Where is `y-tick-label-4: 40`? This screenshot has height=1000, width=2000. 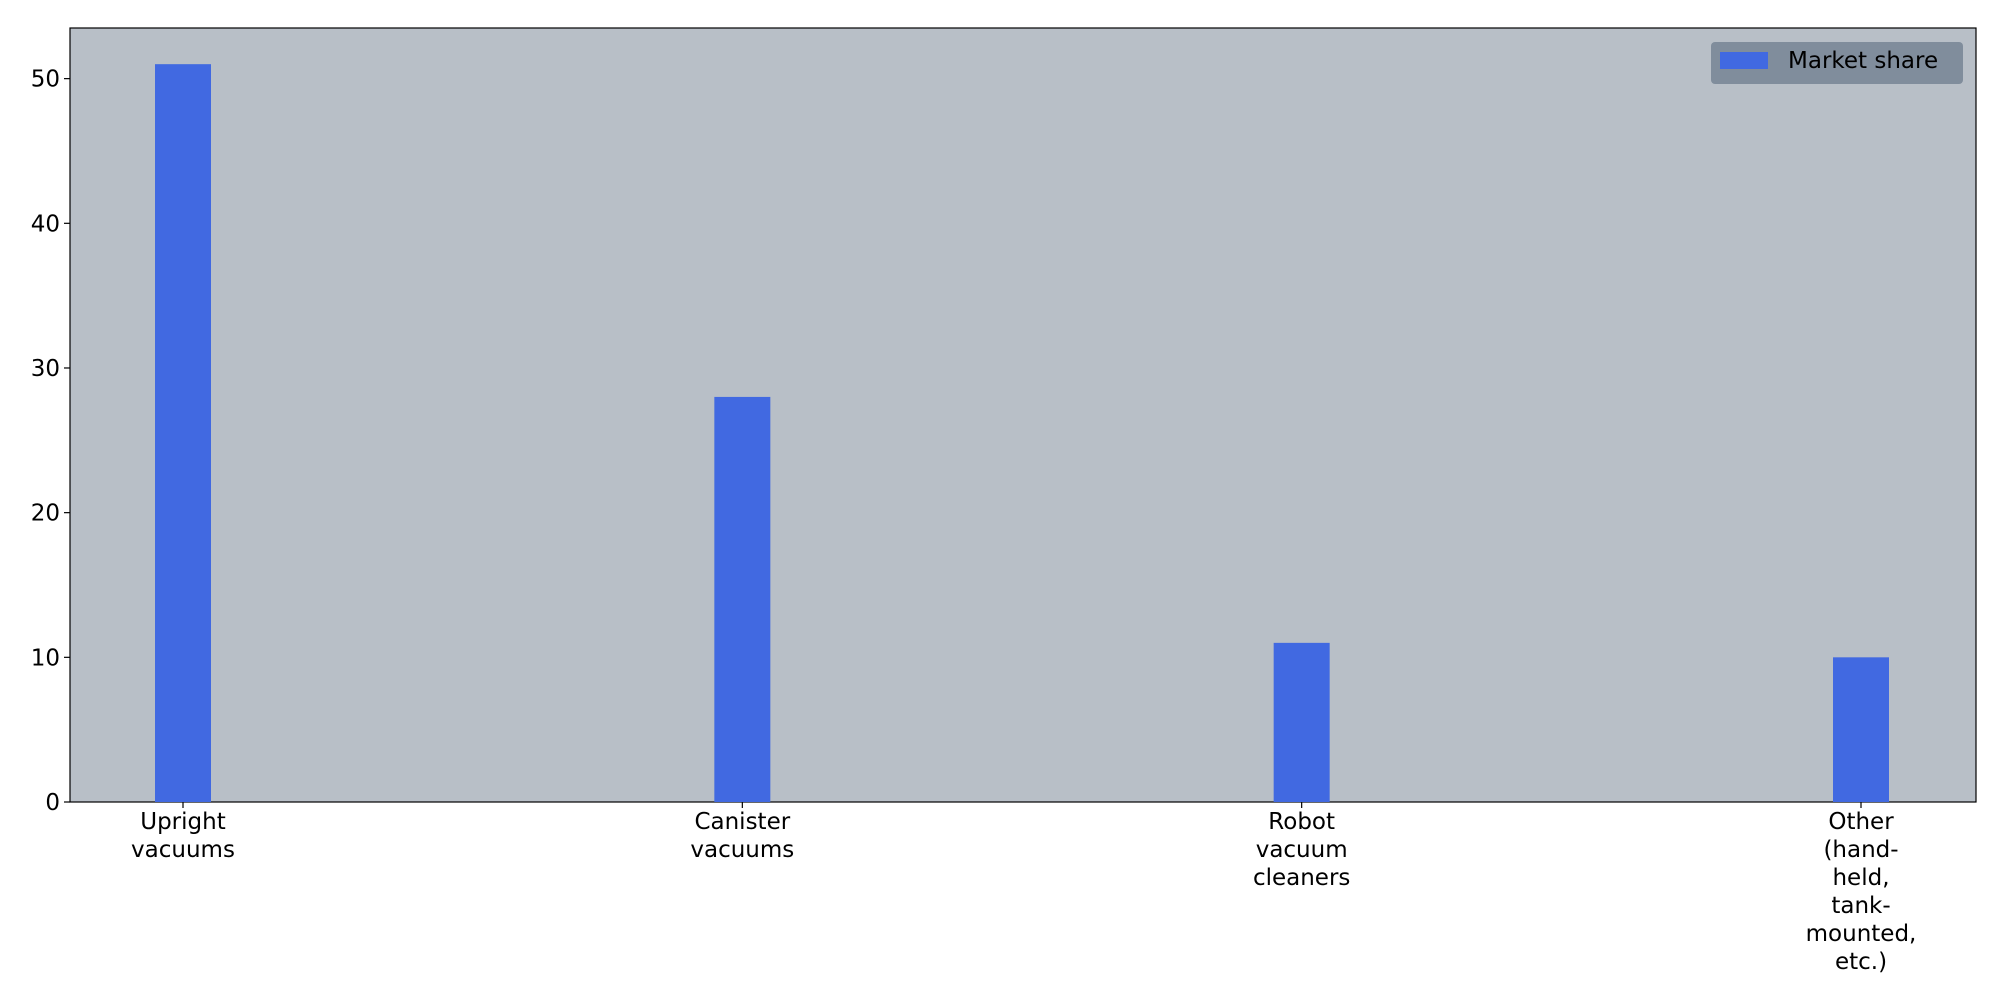
y-tick-label-4: 40 is located at coordinates (45, 224).